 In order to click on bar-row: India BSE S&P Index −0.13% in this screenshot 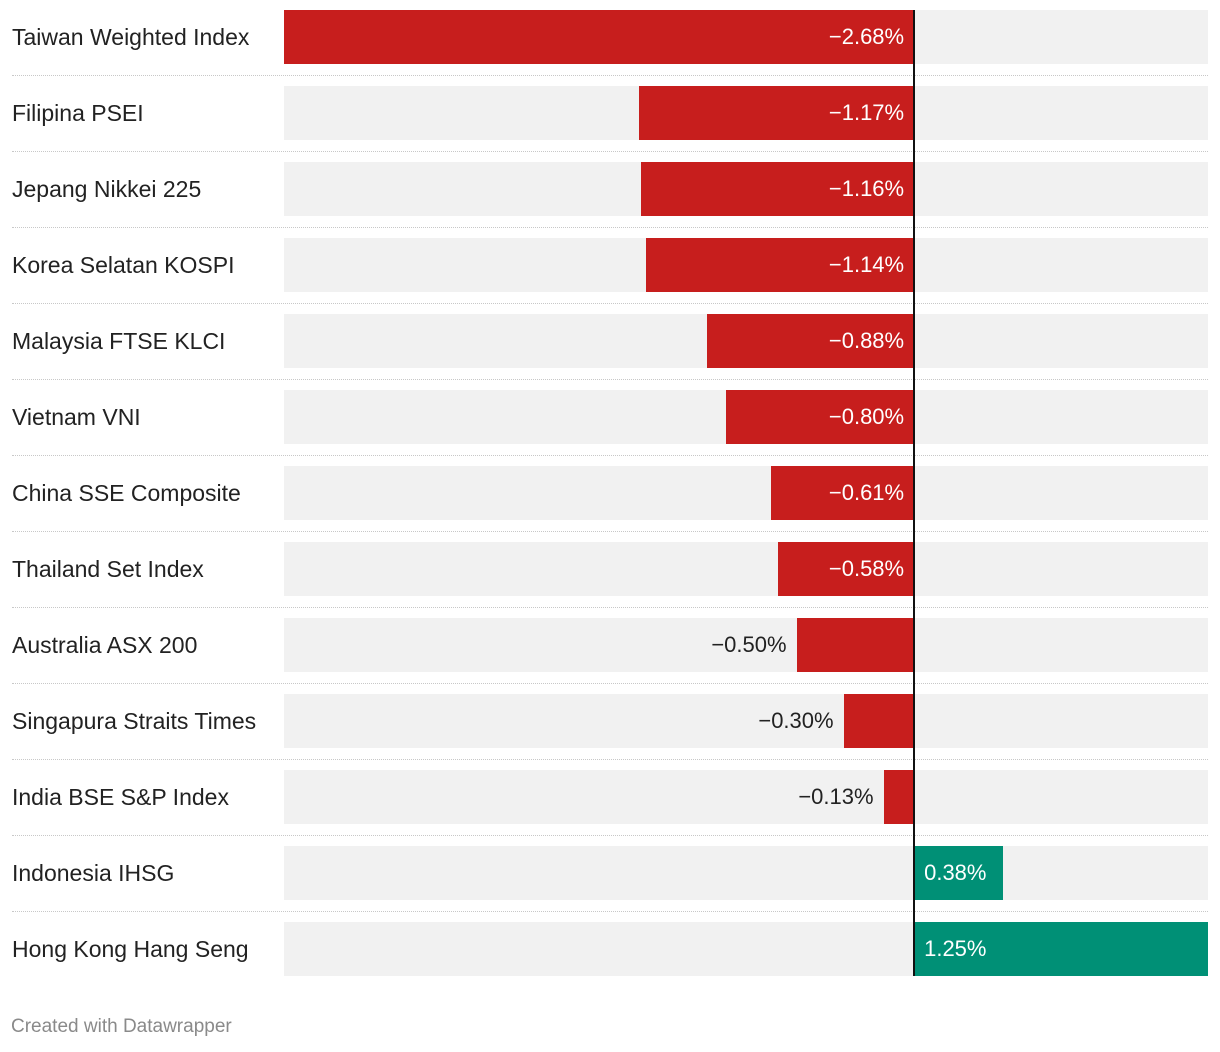, I will do `click(610, 797)`.